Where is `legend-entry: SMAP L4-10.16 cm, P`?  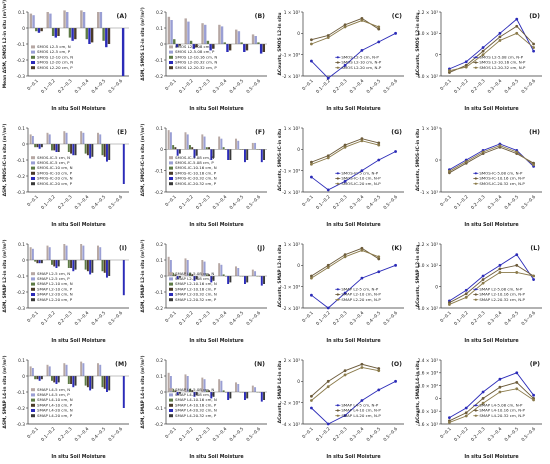
legend-entry: SMAP L4-10.16 cm, P is located at coordinates (196, 404).